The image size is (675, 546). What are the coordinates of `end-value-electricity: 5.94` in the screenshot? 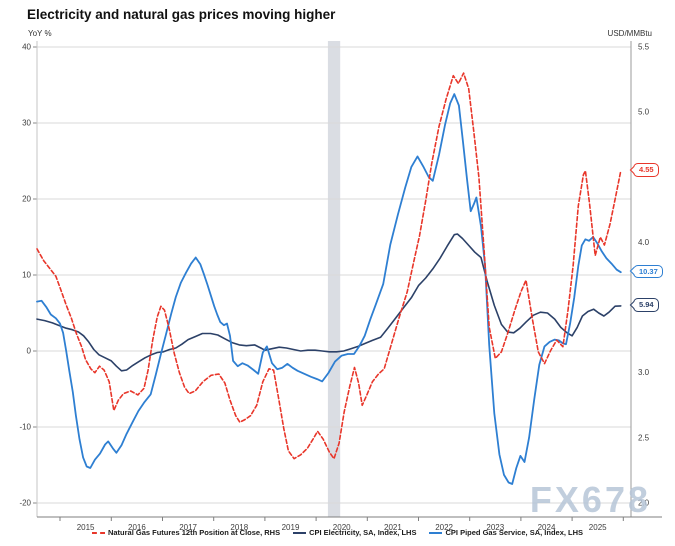 It's located at (646, 305).